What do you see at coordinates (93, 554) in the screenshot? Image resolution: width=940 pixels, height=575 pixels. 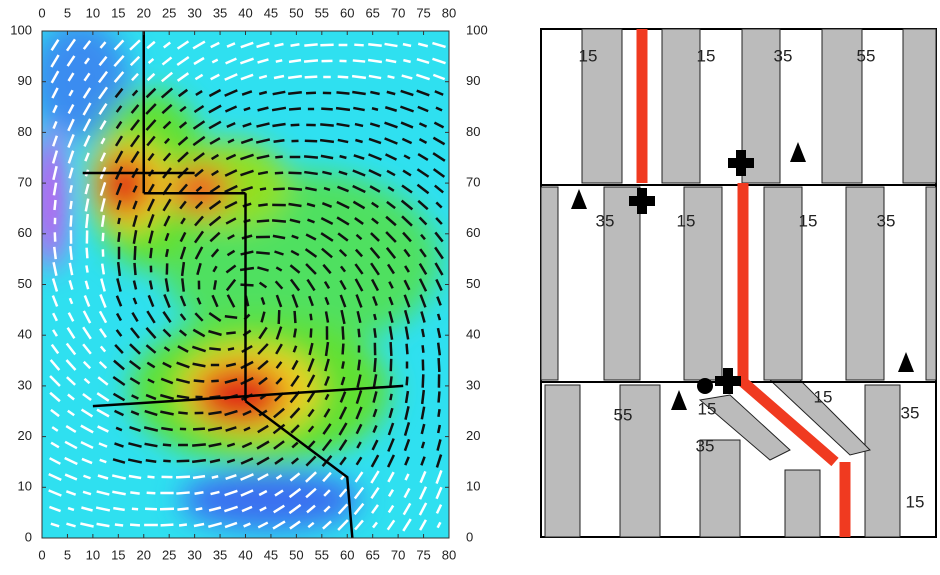 I see `x-tick-label: 10` at bounding box center [93, 554].